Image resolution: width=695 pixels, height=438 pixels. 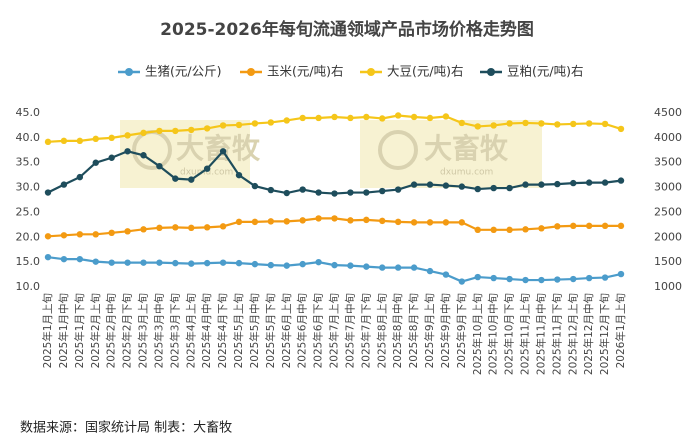 What do you see at coordinates (540, 334) in the screenshot?
I see `x-tick-label: 2025年11月中旬` at bounding box center [540, 334].